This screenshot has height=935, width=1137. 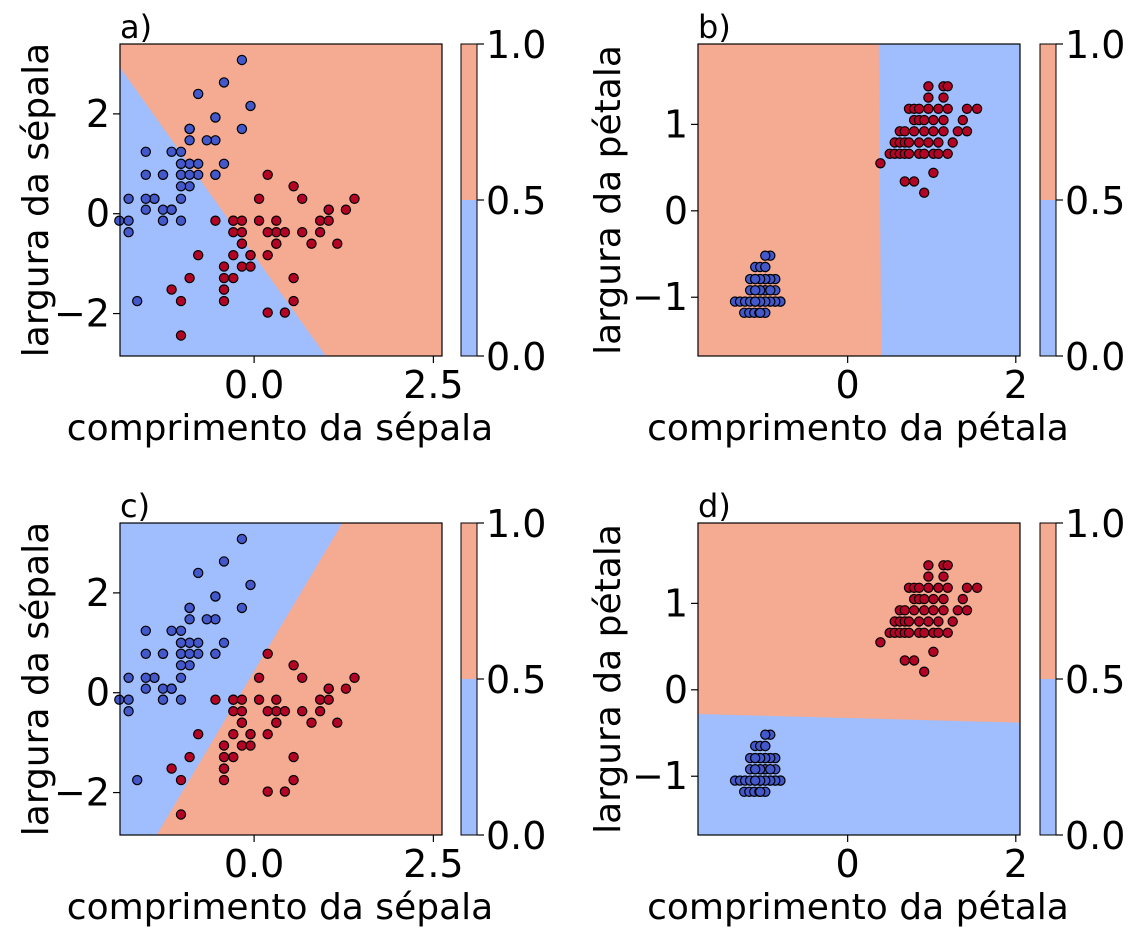 What do you see at coordinates (1095, 357) in the screenshot?
I see `colorbar-tick-label: 0.0` at bounding box center [1095, 357].